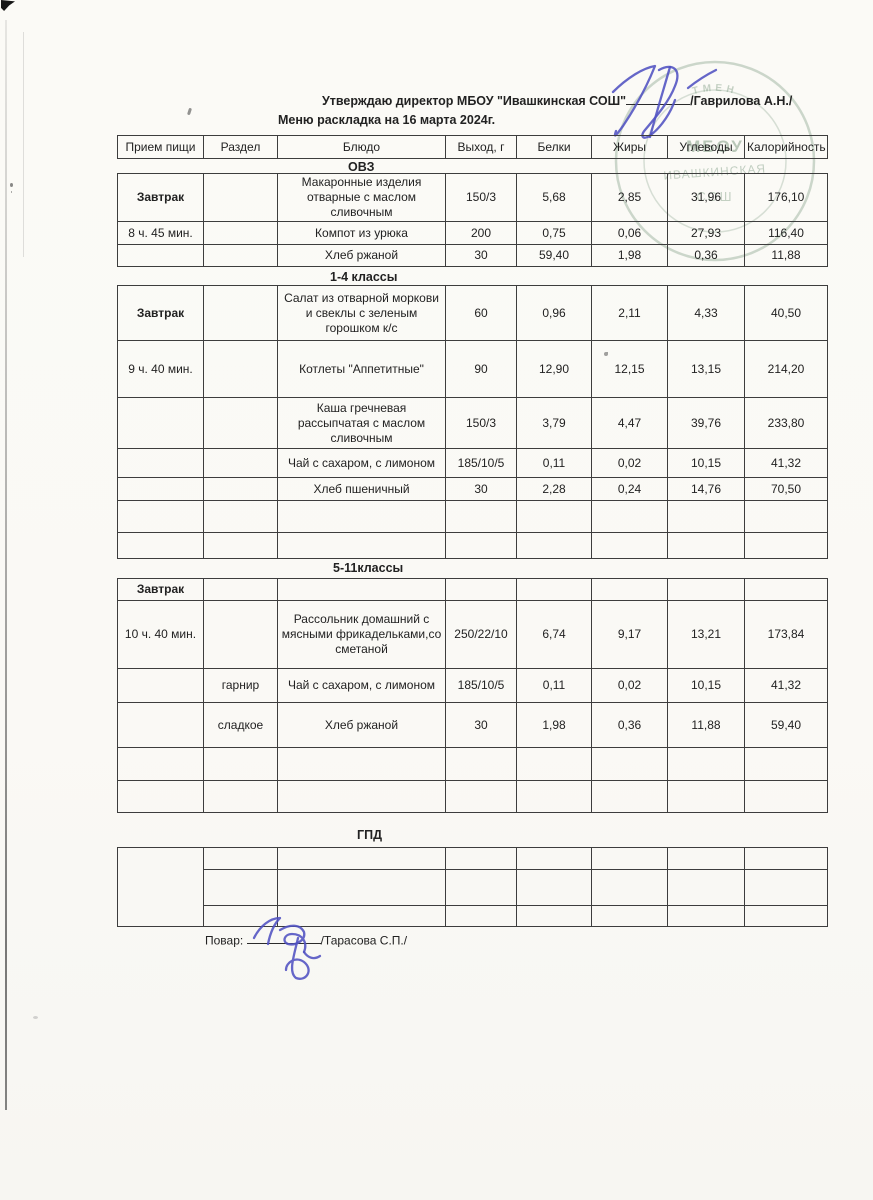 The image size is (873, 1200). I want to click on cell-output, so click(481, 589).